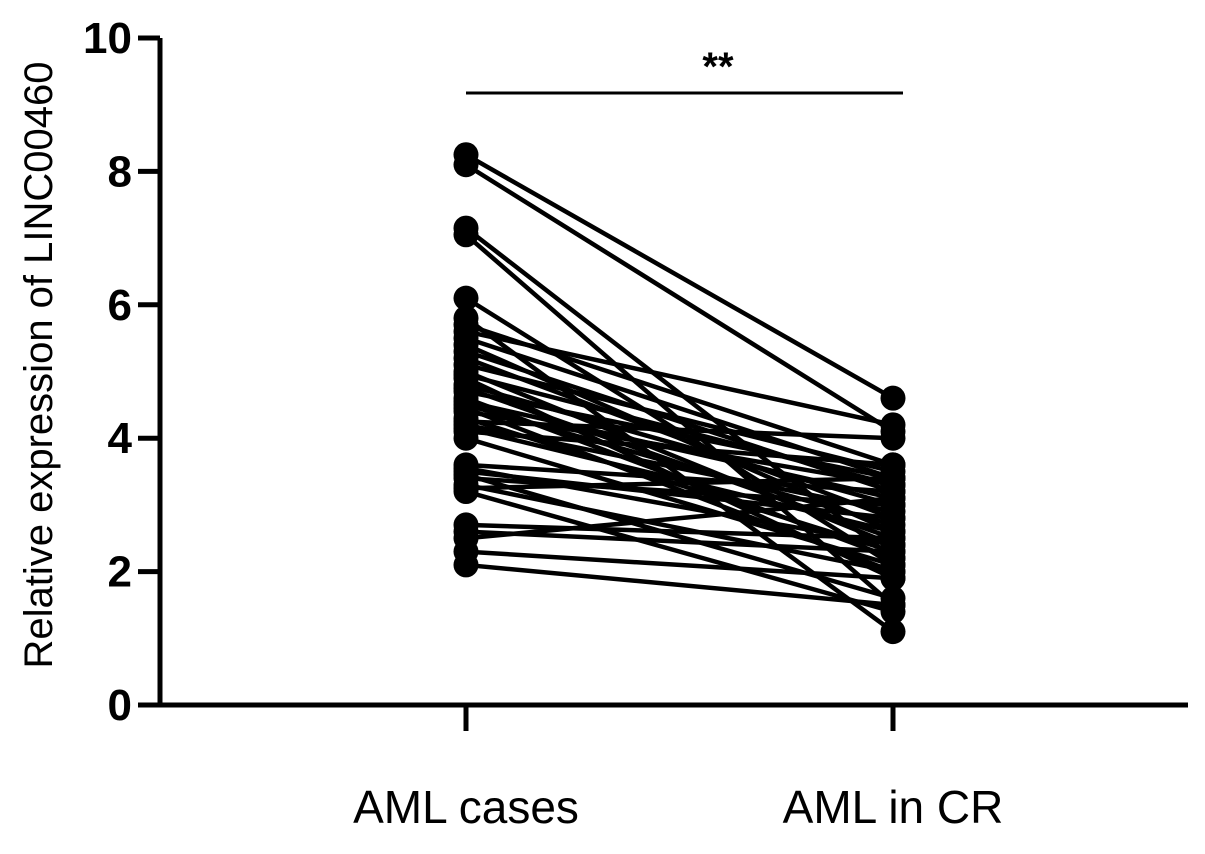  What do you see at coordinates (120, 705) in the screenshot?
I see `y-tick-label: 0` at bounding box center [120, 705].